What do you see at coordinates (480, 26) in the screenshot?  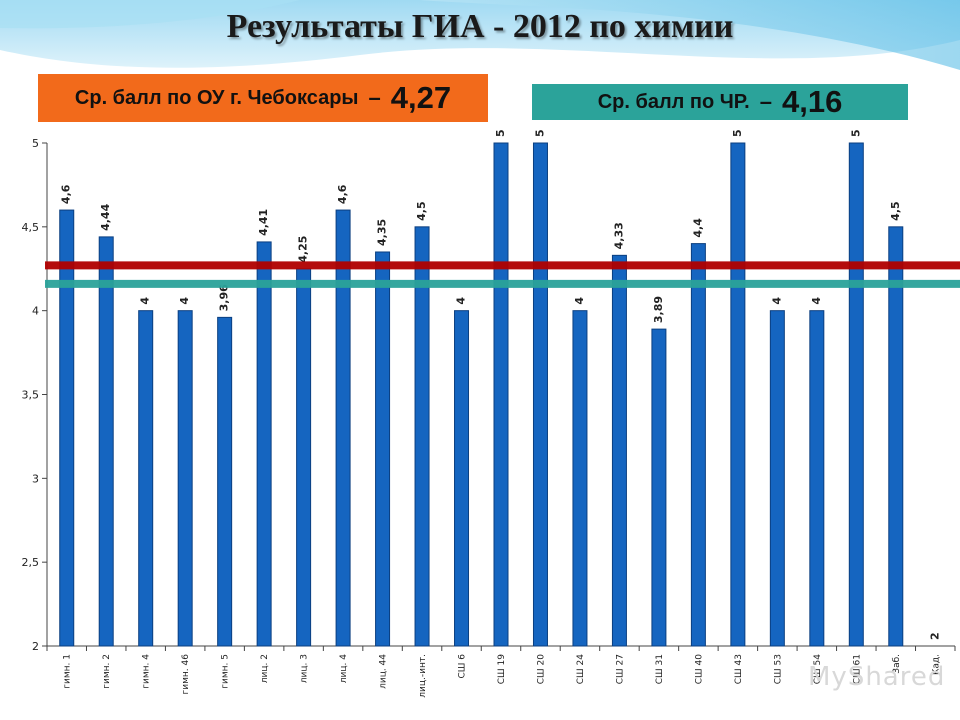 I see `page-title: Результаты ГИА - 2012 по химии` at bounding box center [480, 26].